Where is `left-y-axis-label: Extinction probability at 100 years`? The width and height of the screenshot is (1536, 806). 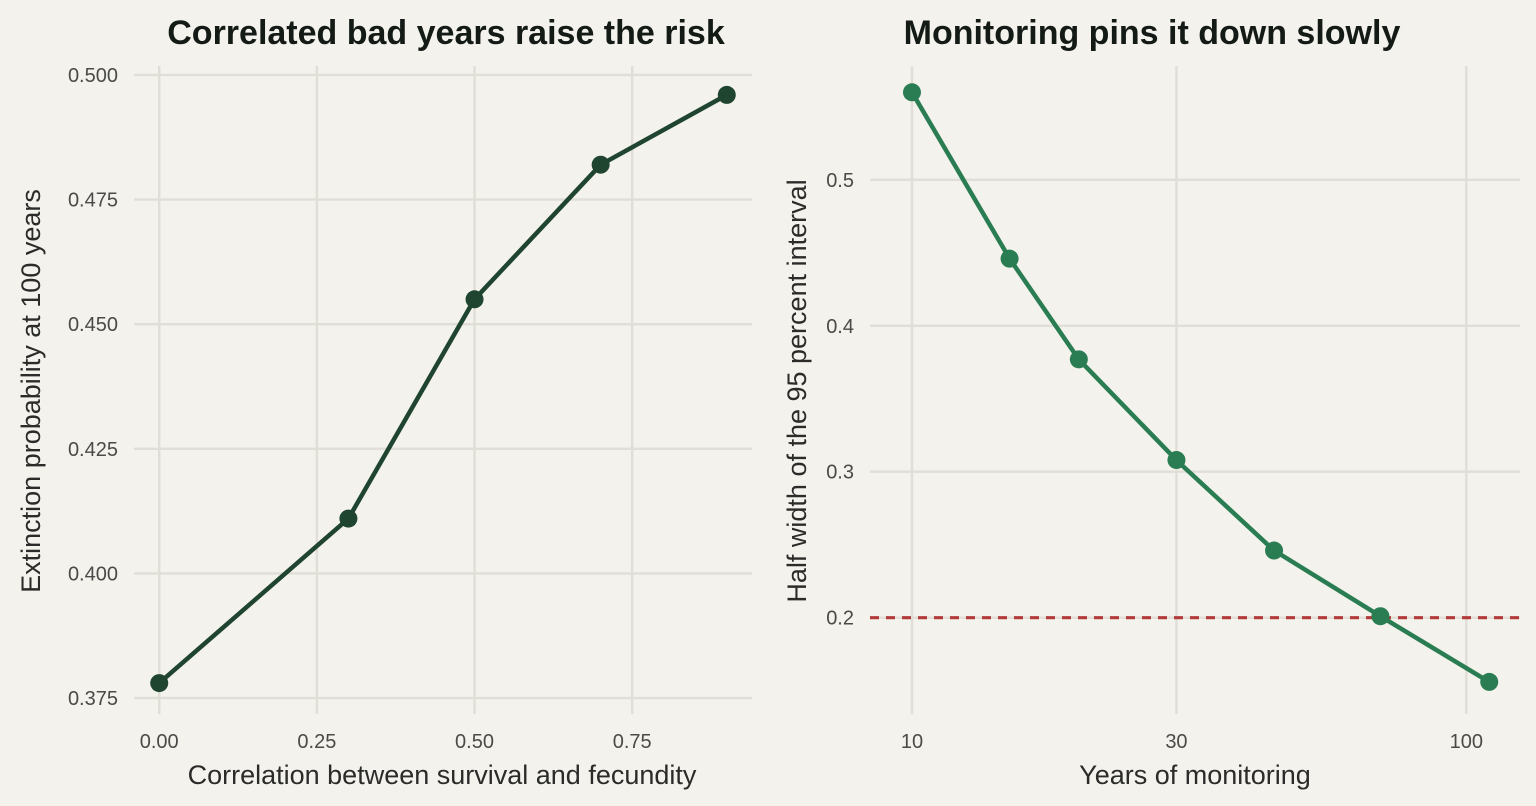
left-y-axis-label: Extinction probability at 100 years is located at coordinates (31, 391).